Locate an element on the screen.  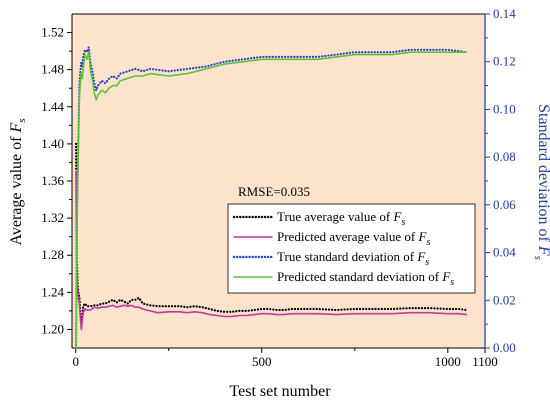
legend-label-4: Predicted standard deviation of Fs is located at coordinates (365, 278).